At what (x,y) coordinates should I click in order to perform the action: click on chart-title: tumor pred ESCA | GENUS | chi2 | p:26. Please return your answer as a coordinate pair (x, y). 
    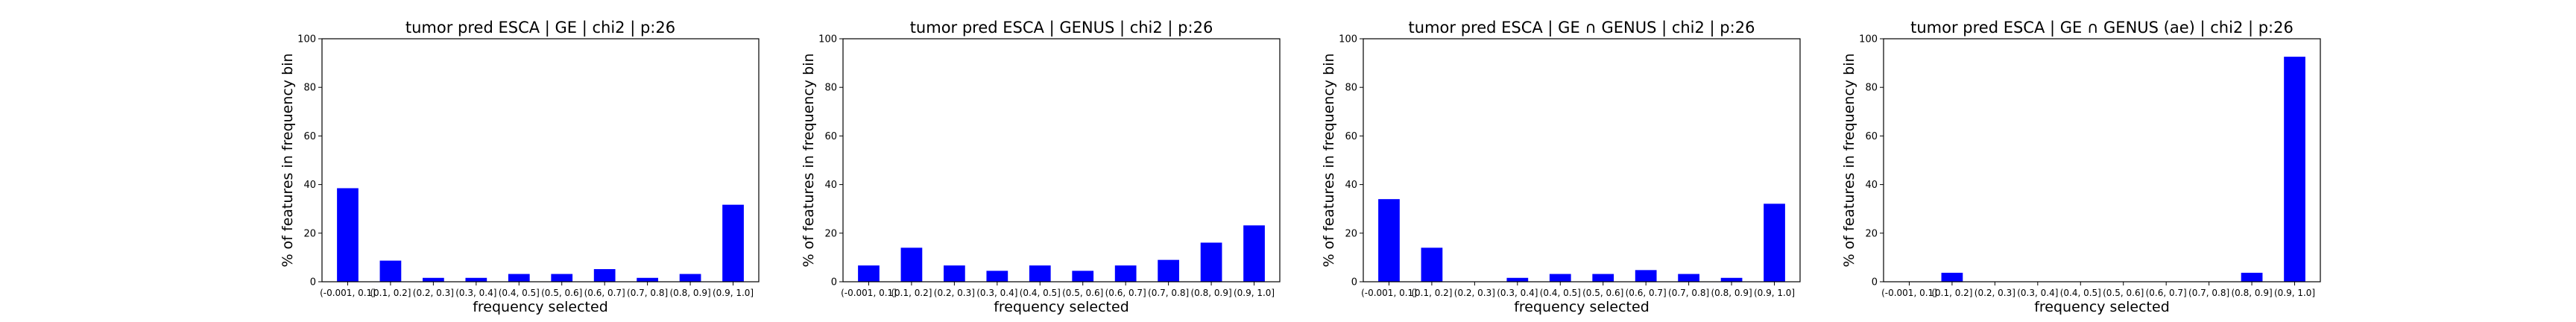
    Looking at the image, I should click on (1061, 28).